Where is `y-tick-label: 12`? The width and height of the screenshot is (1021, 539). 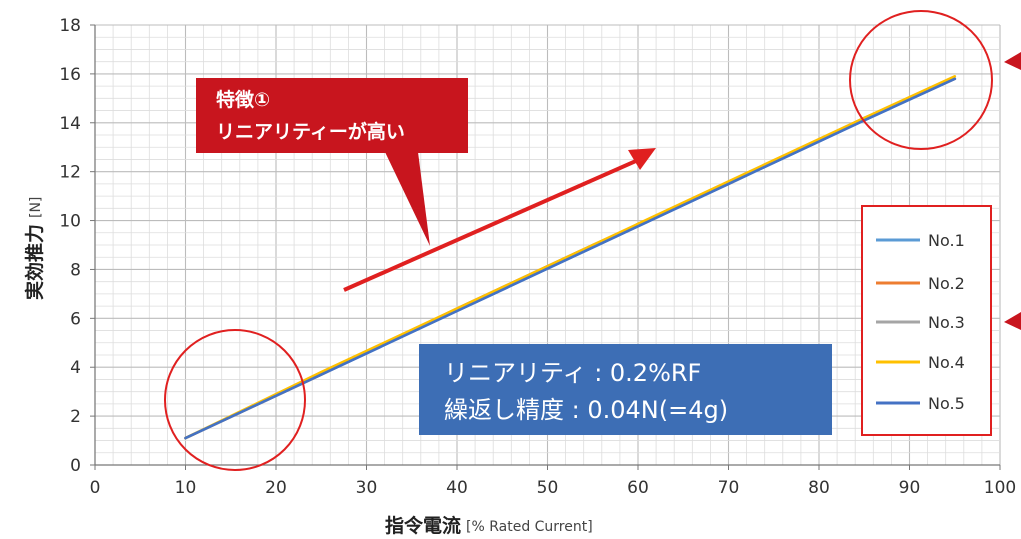
y-tick-label: 12 is located at coordinates (70, 173).